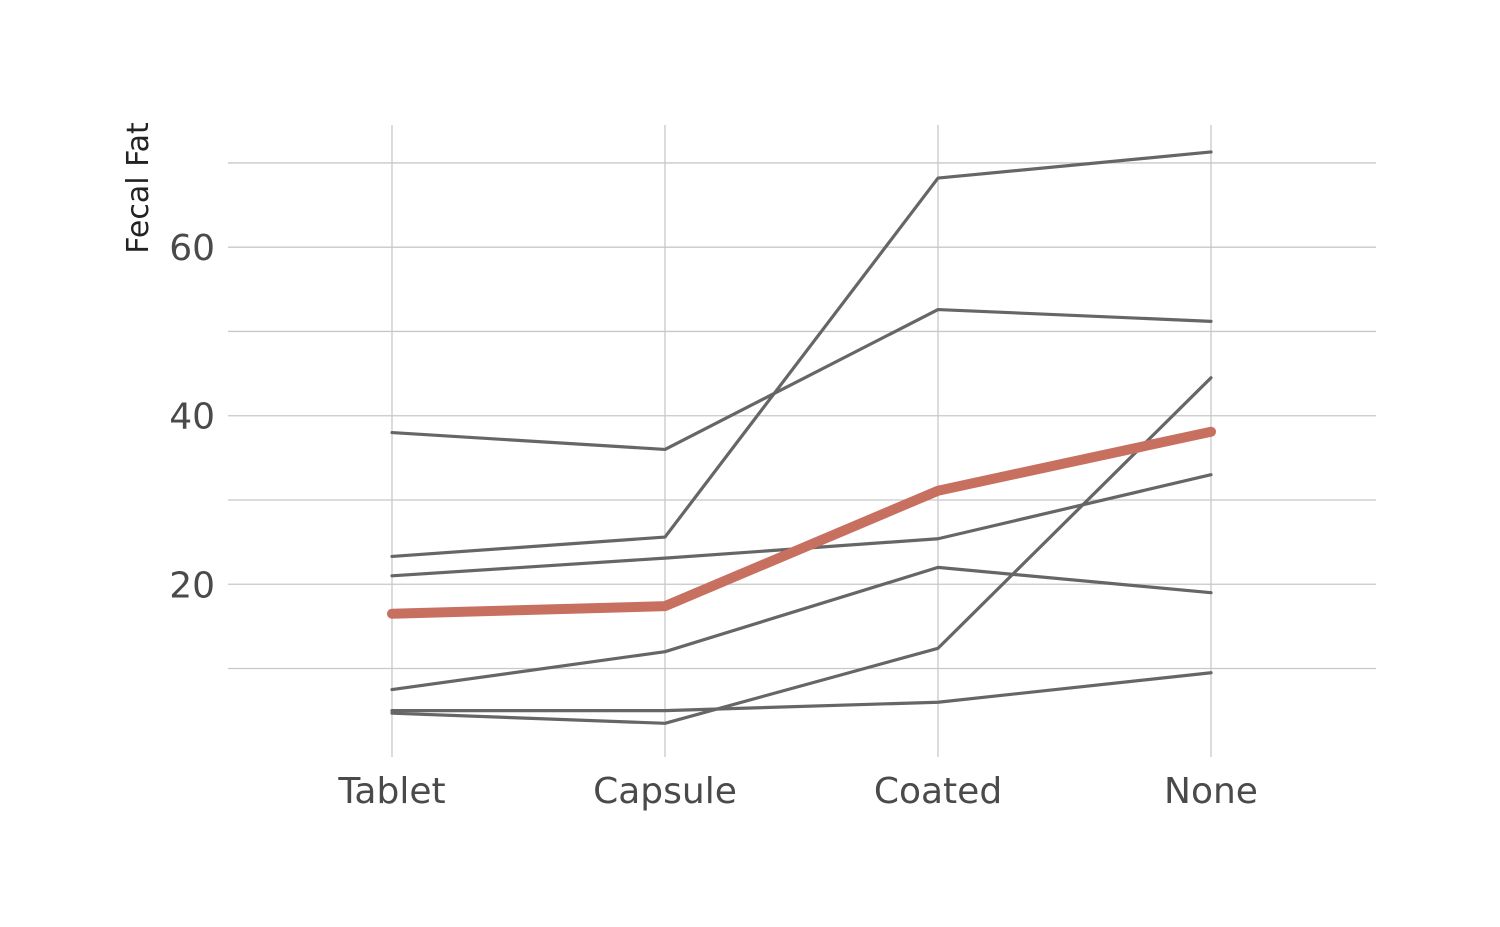 Image resolution: width=1500 pixels, height=927 pixels. I want to click on y-tick-label: 40, so click(192, 417).